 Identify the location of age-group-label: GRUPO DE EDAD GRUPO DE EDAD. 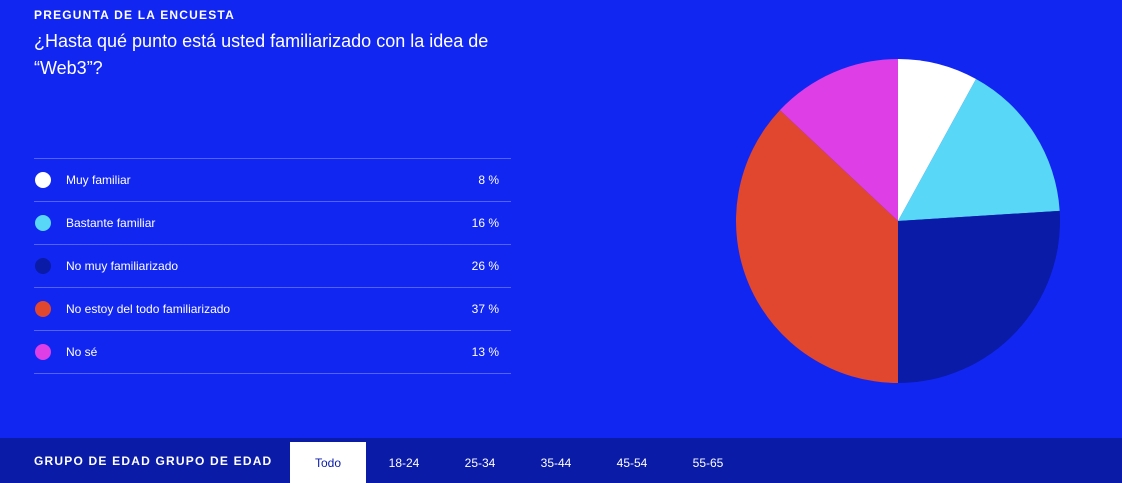
(153, 461).